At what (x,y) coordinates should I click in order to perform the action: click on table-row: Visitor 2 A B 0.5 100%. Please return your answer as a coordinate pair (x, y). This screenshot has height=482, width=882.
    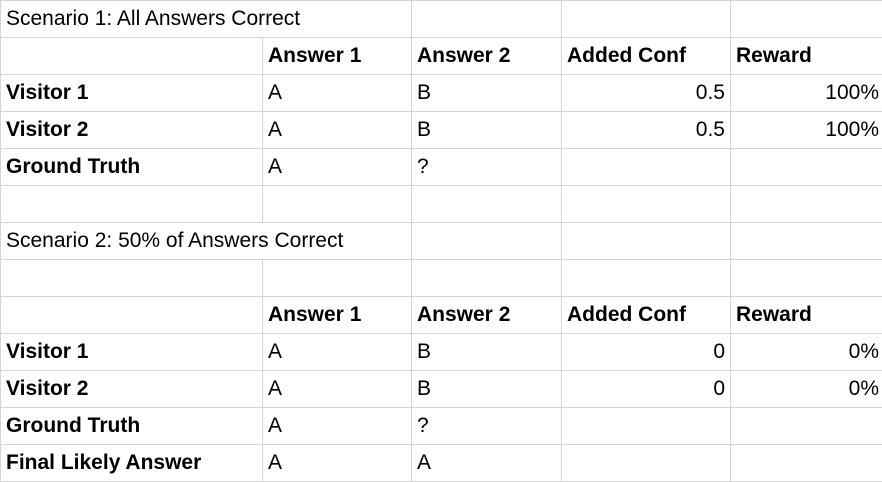
    Looking at the image, I should click on (441, 130).